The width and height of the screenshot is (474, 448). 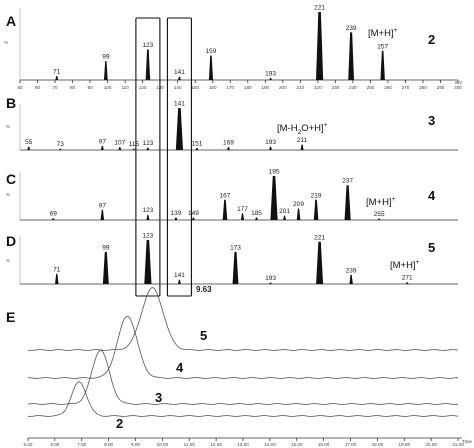 What do you see at coordinates (459, 82) in the screenshot?
I see `x-unit-label: m/z` at bounding box center [459, 82].